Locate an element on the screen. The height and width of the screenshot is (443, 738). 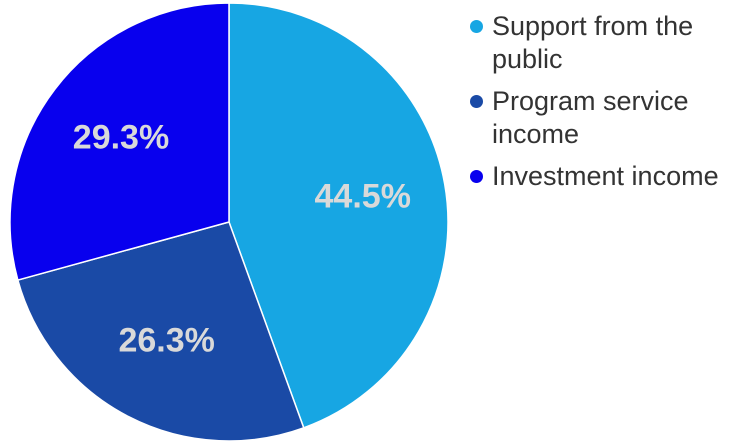
slice-data-label-1: 44.5% is located at coordinates (363, 196).